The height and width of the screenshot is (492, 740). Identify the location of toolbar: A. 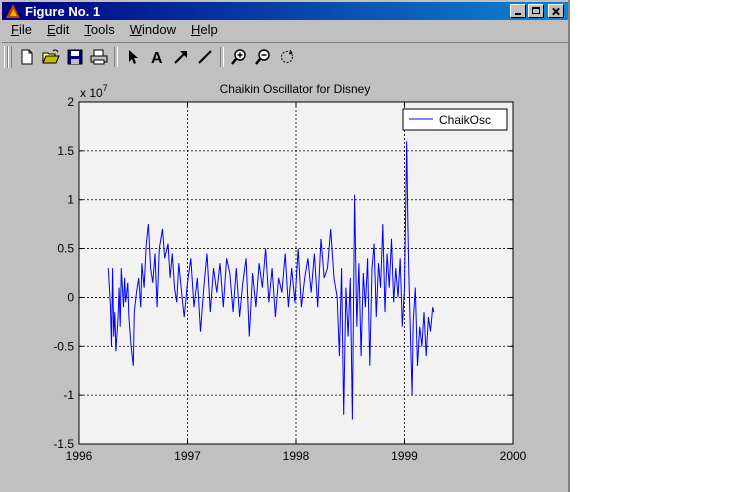
(285, 56).